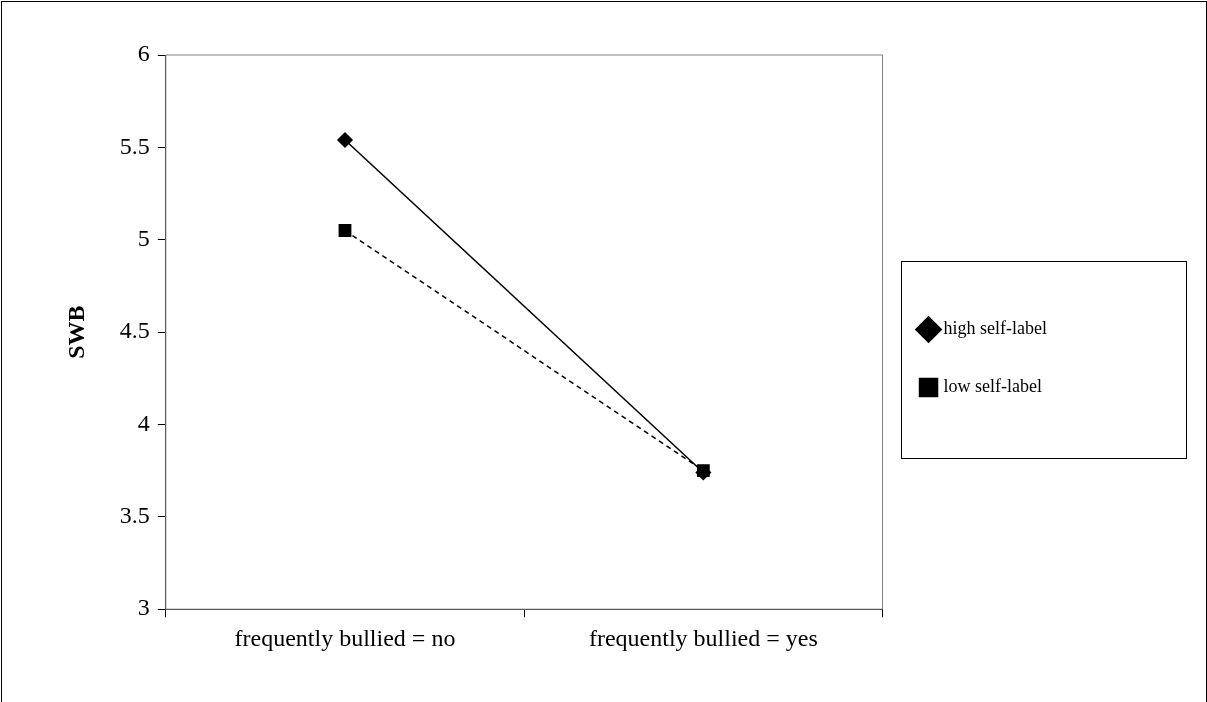 The height and width of the screenshot is (702, 1207). What do you see at coordinates (134, 330) in the screenshot?
I see `y-tick-label: 4.5` at bounding box center [134, 330].